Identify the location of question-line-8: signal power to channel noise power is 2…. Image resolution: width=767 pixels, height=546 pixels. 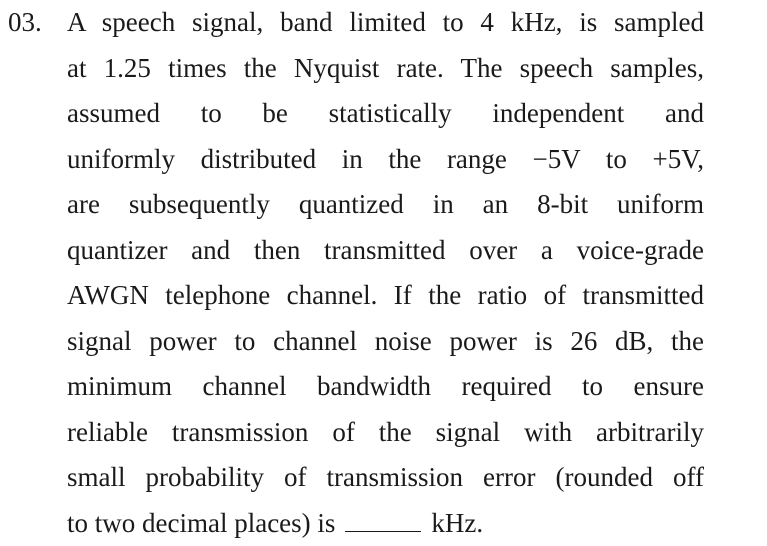
(385, 342).